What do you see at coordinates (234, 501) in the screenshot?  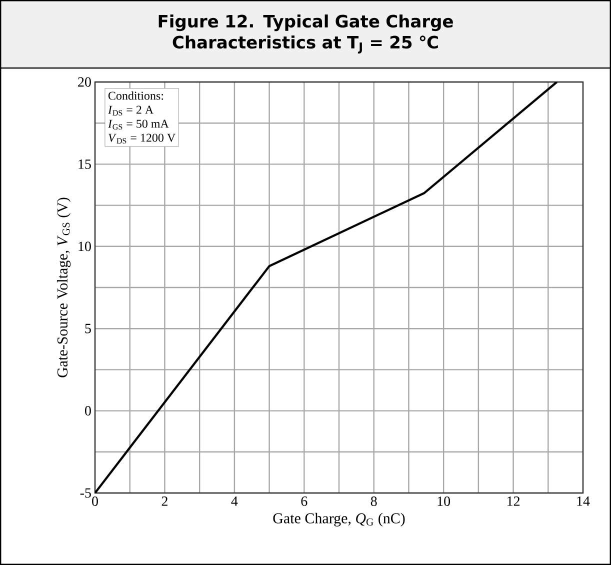 I see `x-tick-label: 4` at bounding box center [234, 501].